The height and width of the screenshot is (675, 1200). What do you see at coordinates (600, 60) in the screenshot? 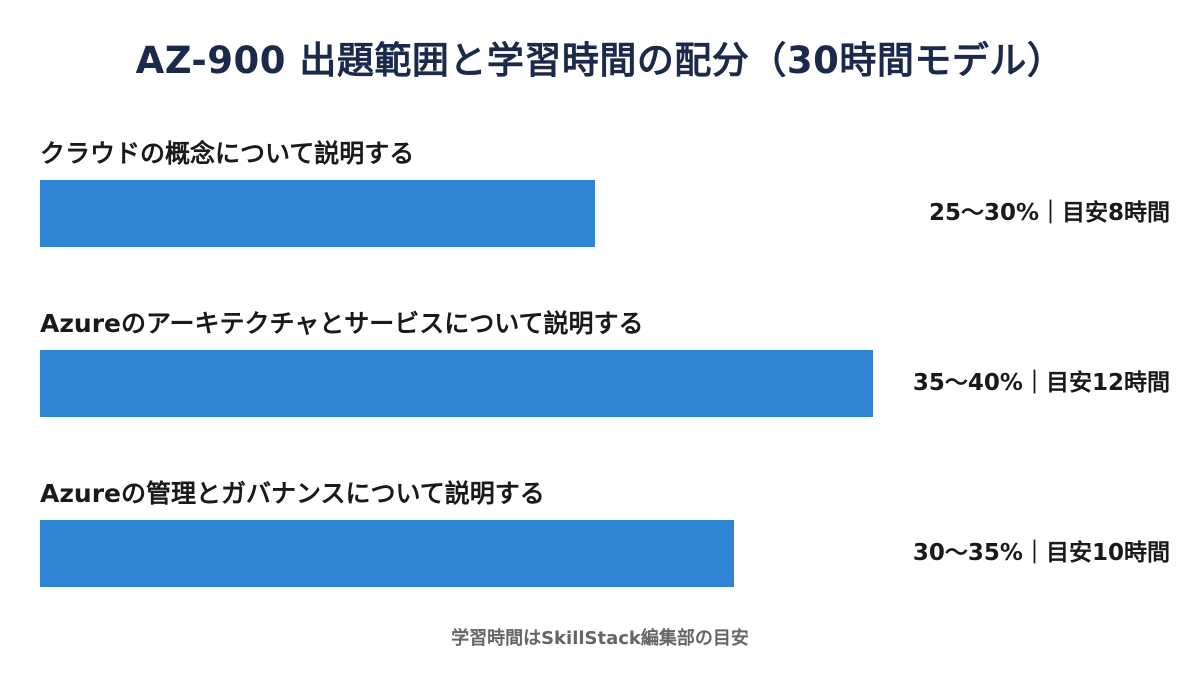
I see `chart-title: AZ-900 出題範囲と学習時間の配分（30時間モデル）` at bounding box center [600, 60].